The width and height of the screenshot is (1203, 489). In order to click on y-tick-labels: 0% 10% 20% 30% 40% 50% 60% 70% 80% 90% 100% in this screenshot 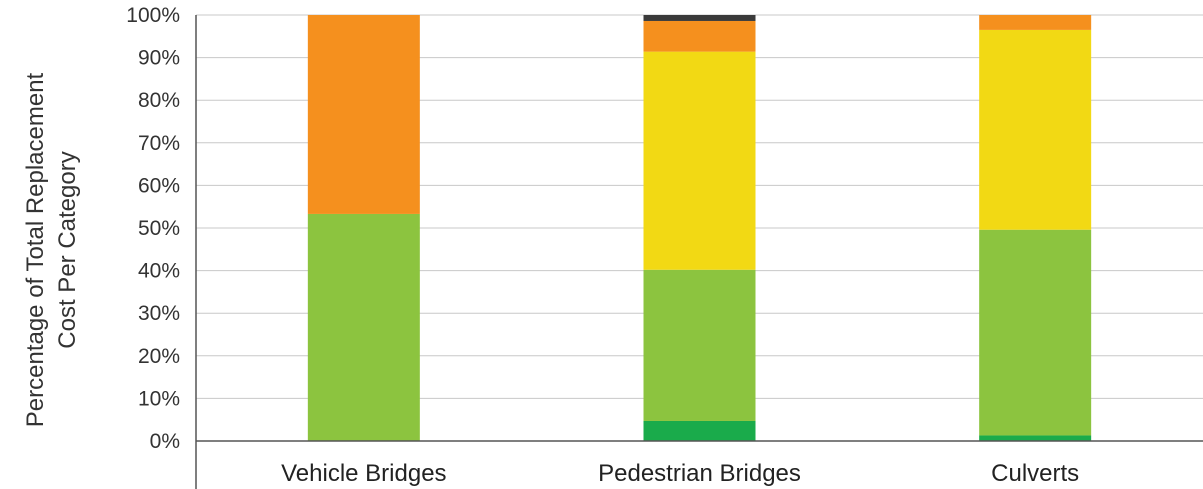, I will do `click(153, 228)`.